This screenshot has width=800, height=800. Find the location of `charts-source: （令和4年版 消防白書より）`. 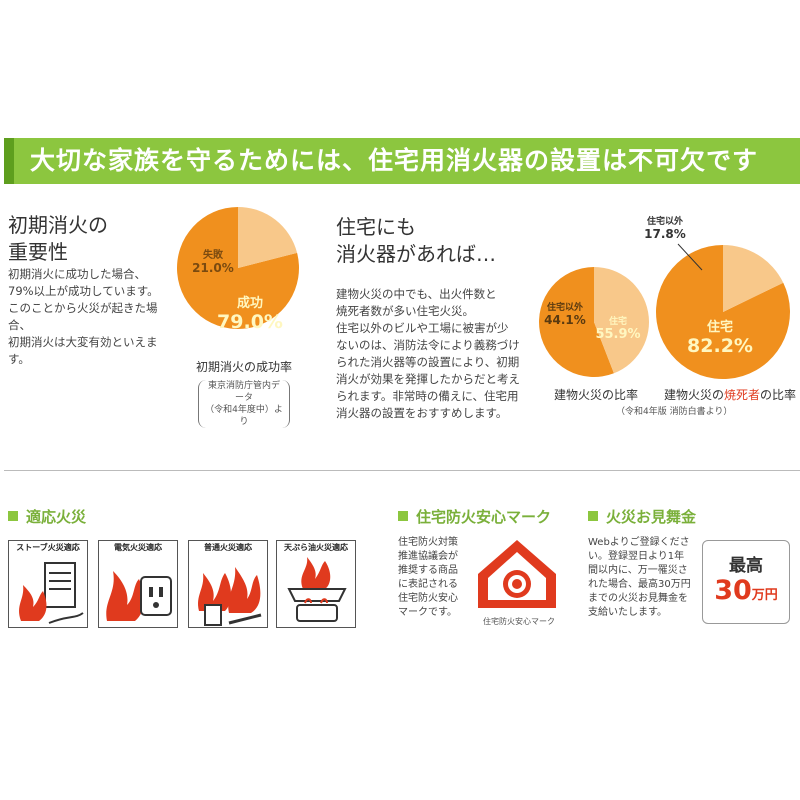

charts-source: （令和4年版 消防白書より） is located at coordinates (674, 412).